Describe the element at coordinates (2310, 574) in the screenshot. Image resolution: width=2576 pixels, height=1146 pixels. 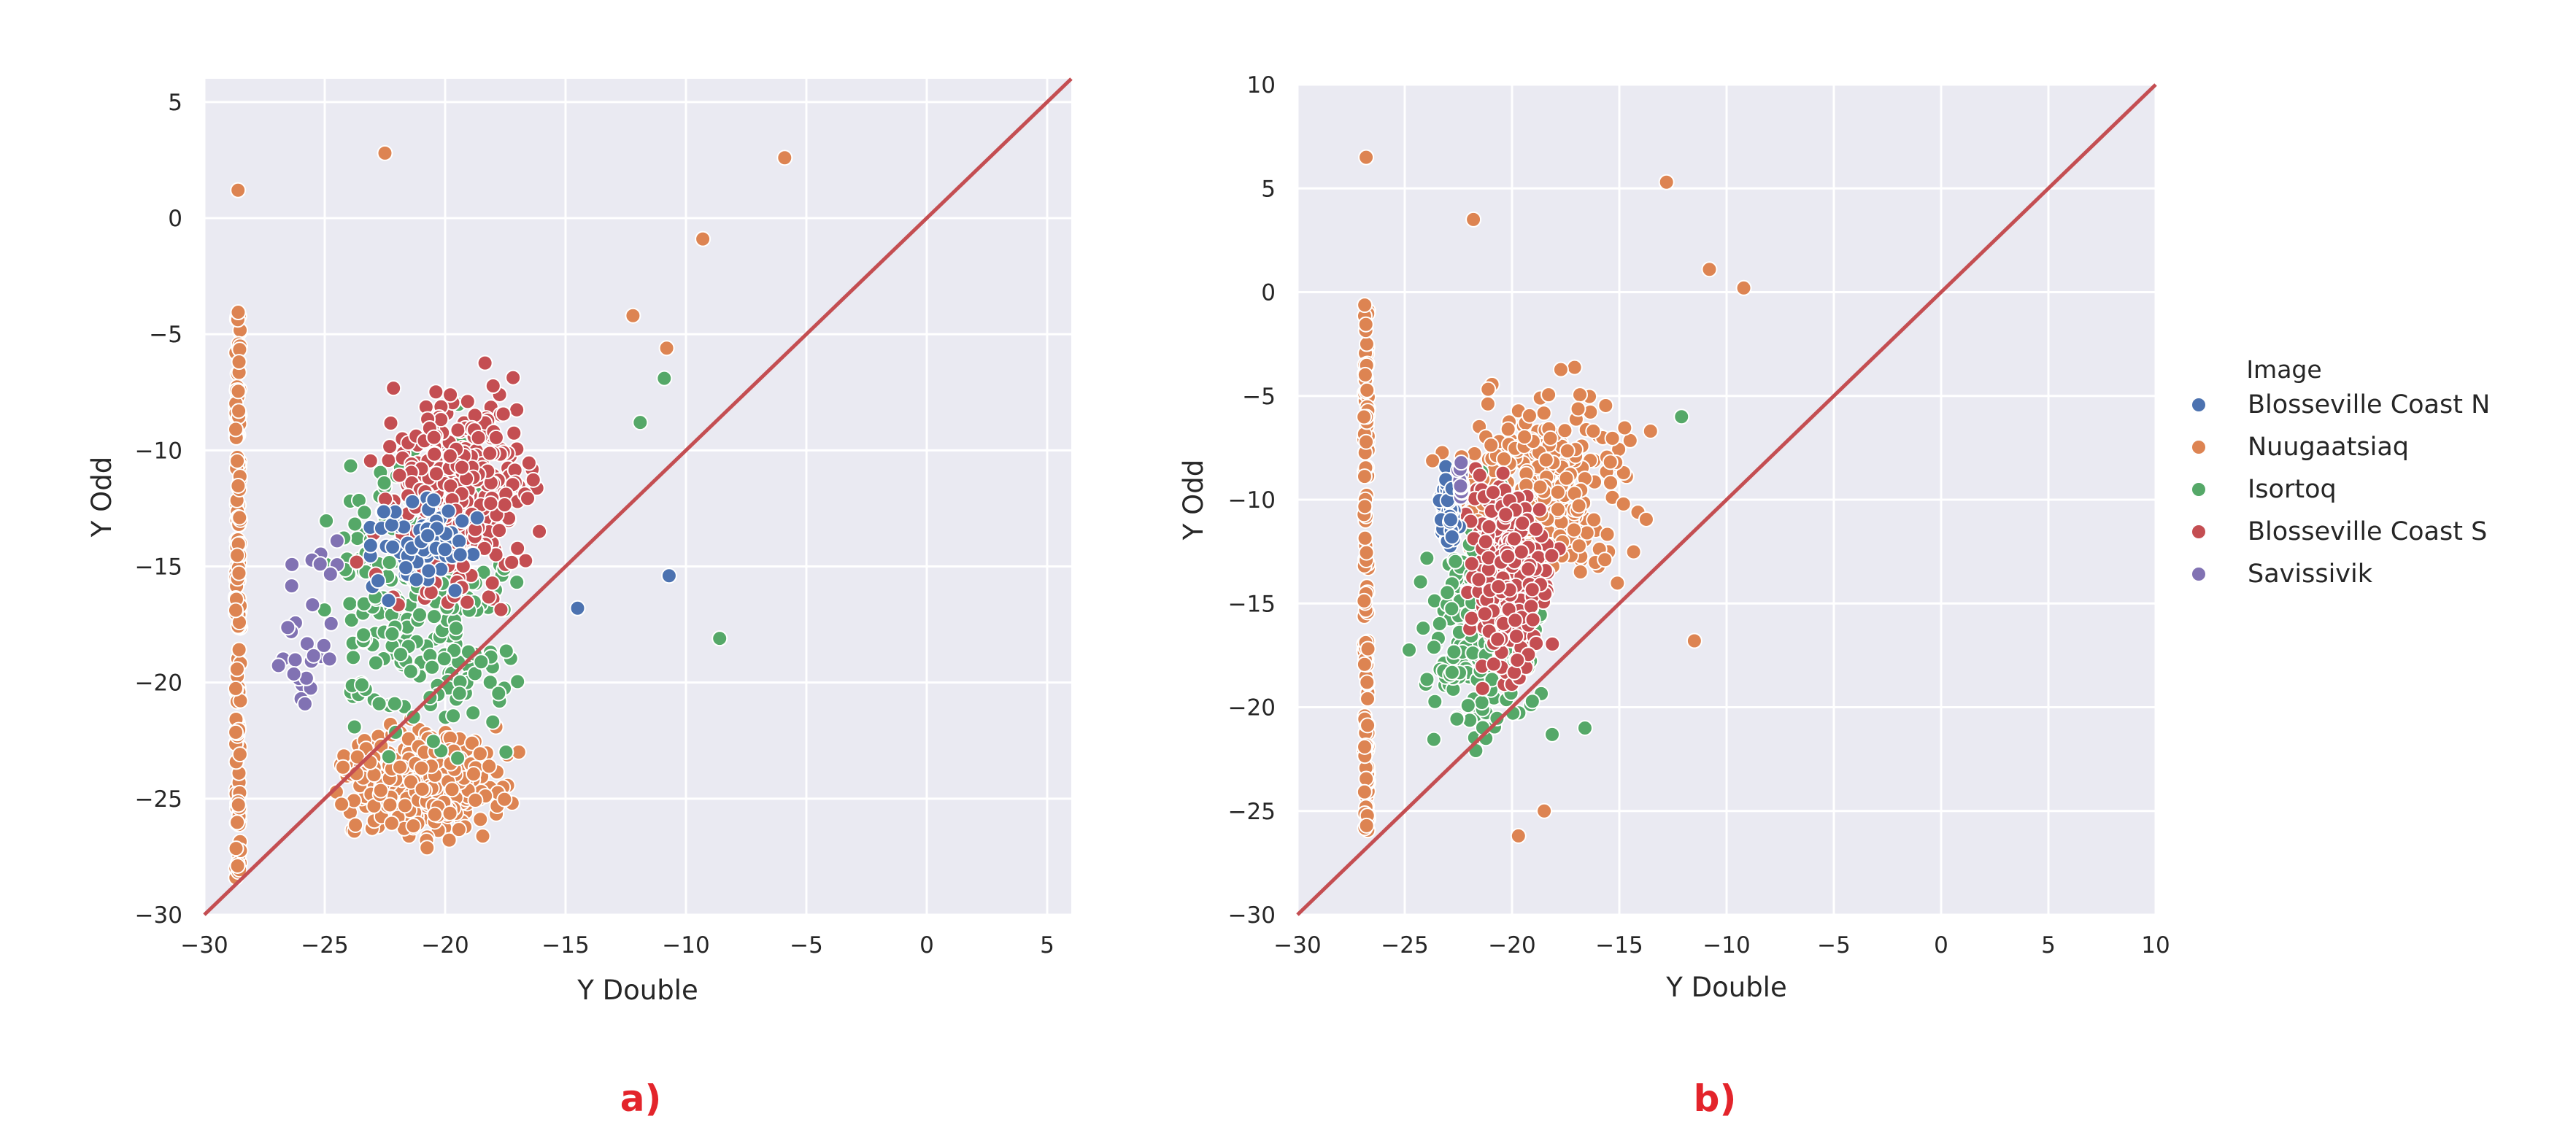
I see `legend-label: Savissivik` at that location.